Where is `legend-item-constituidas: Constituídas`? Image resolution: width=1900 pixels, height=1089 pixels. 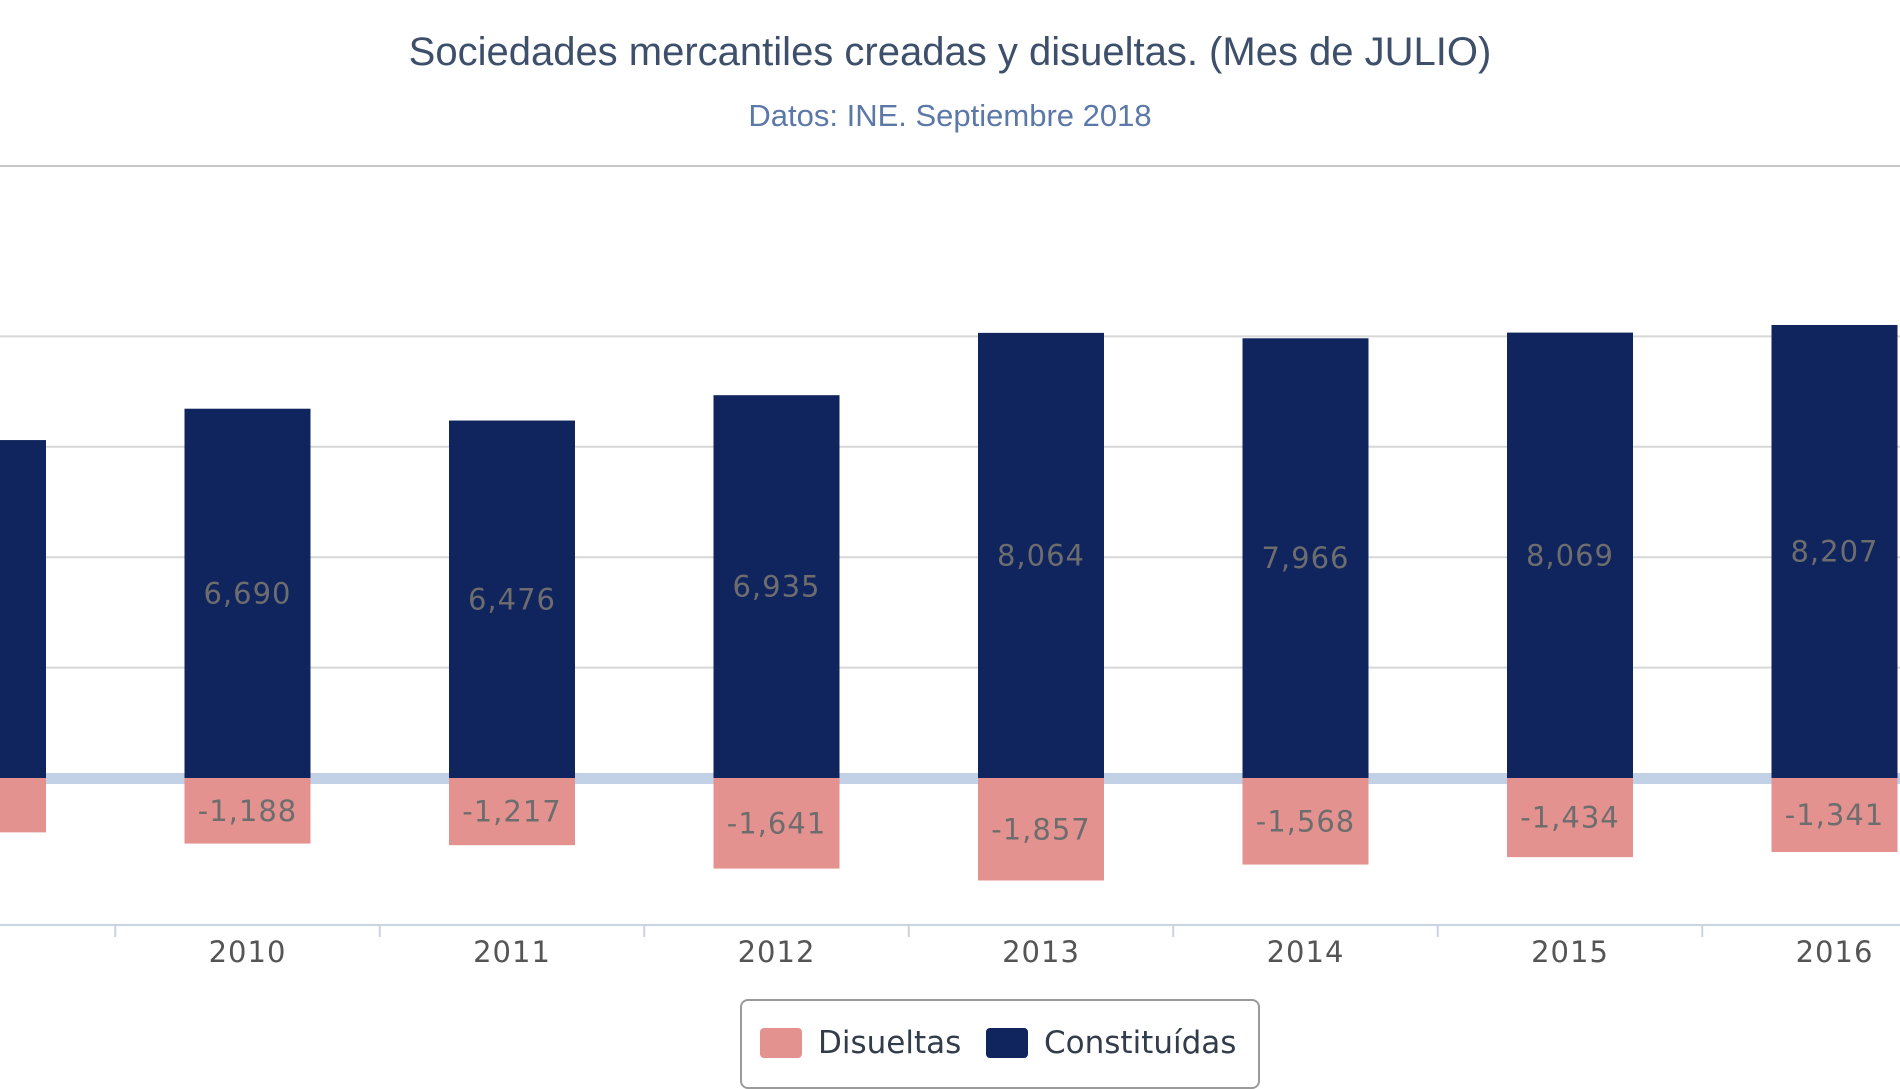 legend-item-constituidas: Constituídas is located at coordinates (1111, 1043).